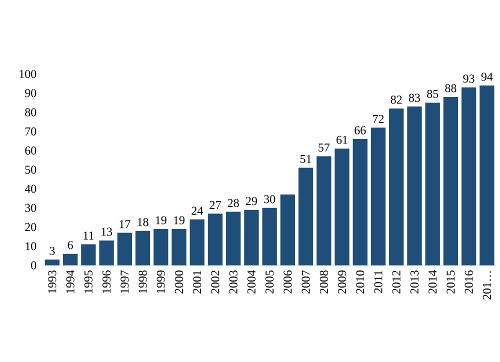 The height and width of the screenshot is (362, 500). What do you see at coordinates (52, 250) in the screenshot?
I see `data-label: 3` at bounding box center [52, 250].